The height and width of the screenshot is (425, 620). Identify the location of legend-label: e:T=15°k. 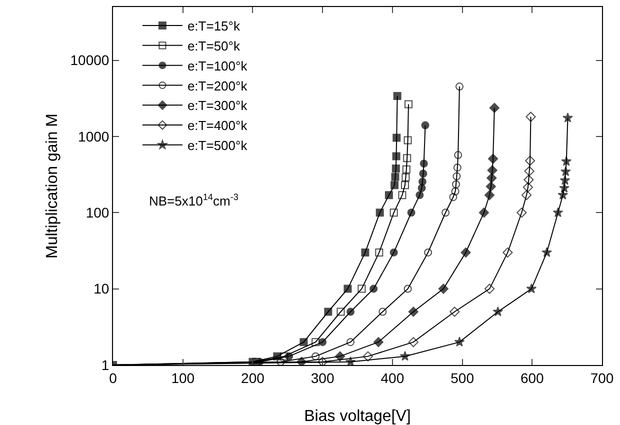
(213, 26).